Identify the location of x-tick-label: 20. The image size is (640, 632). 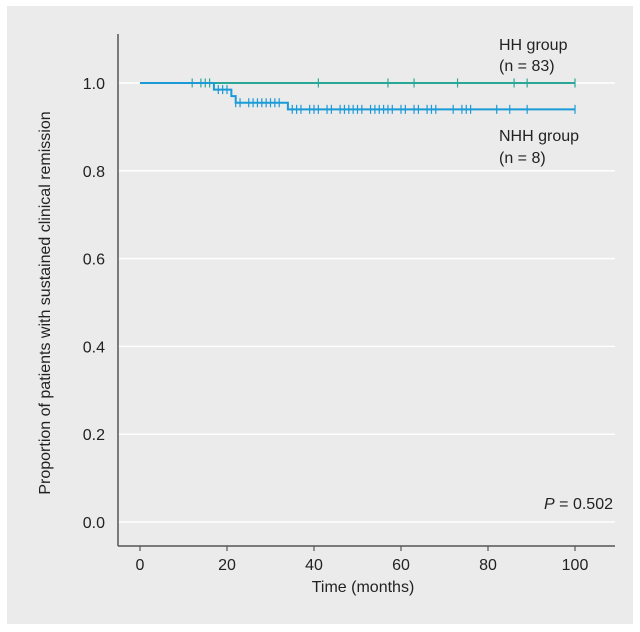
(227, 565).